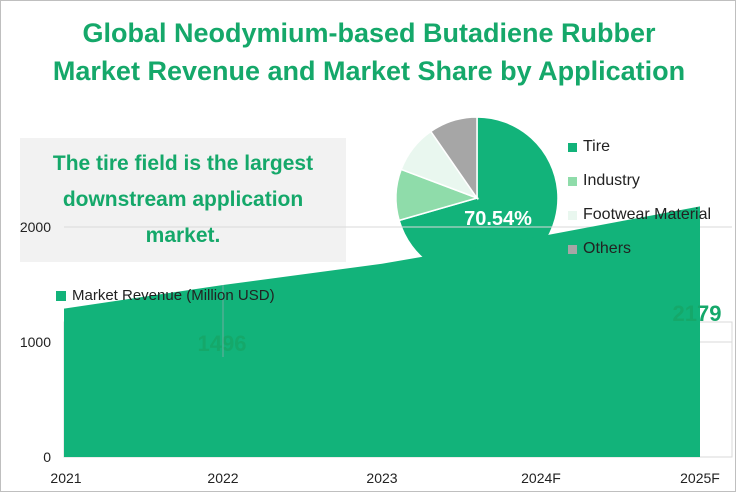  What do you see at coordinates (572, 181) in the screenshot?
I see `legend-swatch-industry` at bounding box center [572, 181].